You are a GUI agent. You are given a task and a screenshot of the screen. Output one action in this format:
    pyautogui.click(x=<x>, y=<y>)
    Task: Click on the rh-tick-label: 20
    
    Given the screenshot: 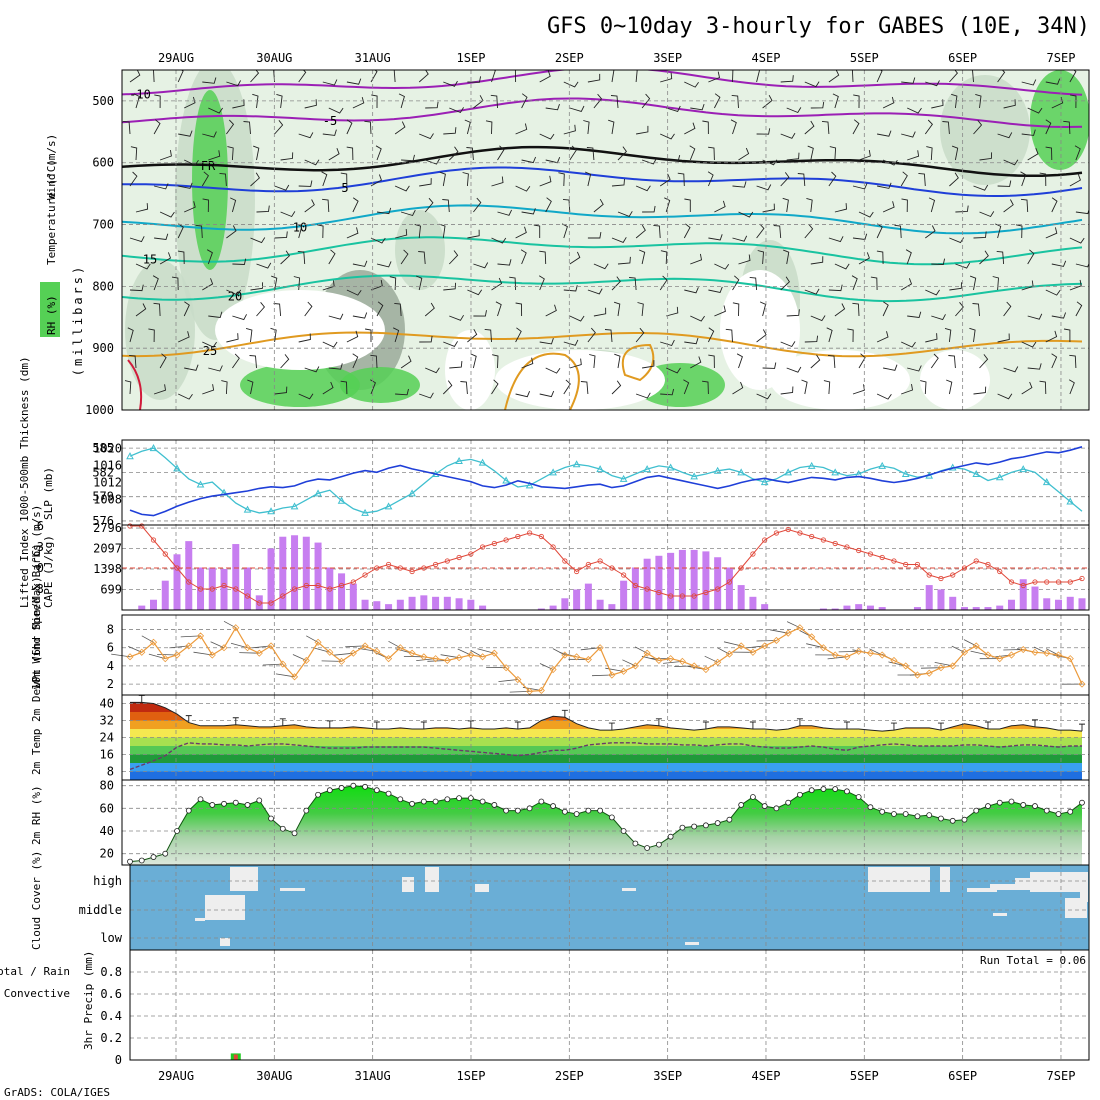 What is the action you would take?
    pyautogui.click(x=107, y=854)
    